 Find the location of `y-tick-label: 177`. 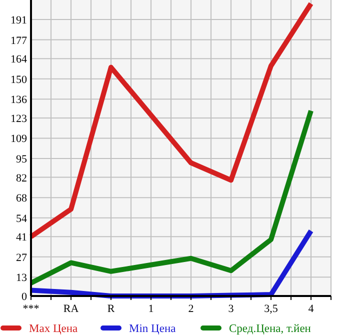

y-tick-label: 177 is located at coordinates (19, 40).